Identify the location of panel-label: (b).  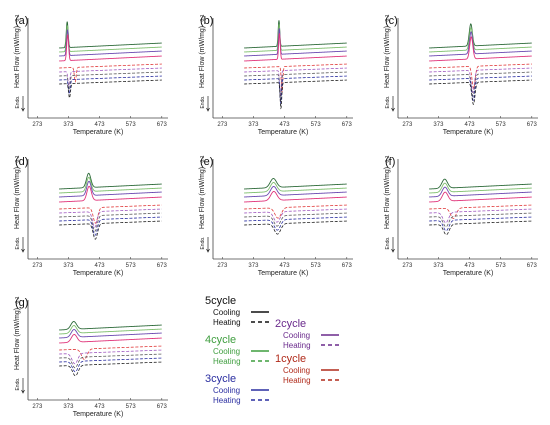
(206, 21).